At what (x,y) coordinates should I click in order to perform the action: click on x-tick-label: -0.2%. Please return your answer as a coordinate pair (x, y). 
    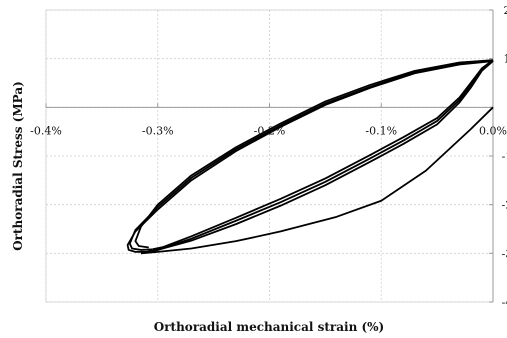
    Looking at the image, I should click on (270, 130).